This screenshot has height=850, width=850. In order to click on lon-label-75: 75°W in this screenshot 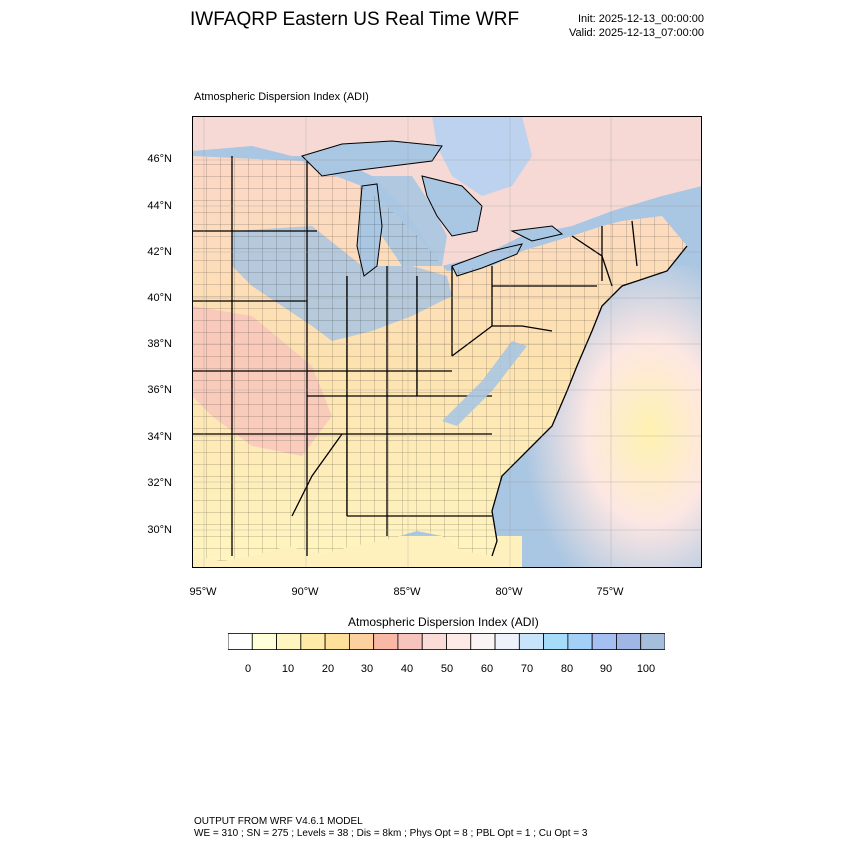, I will do `click(610, 592)`.